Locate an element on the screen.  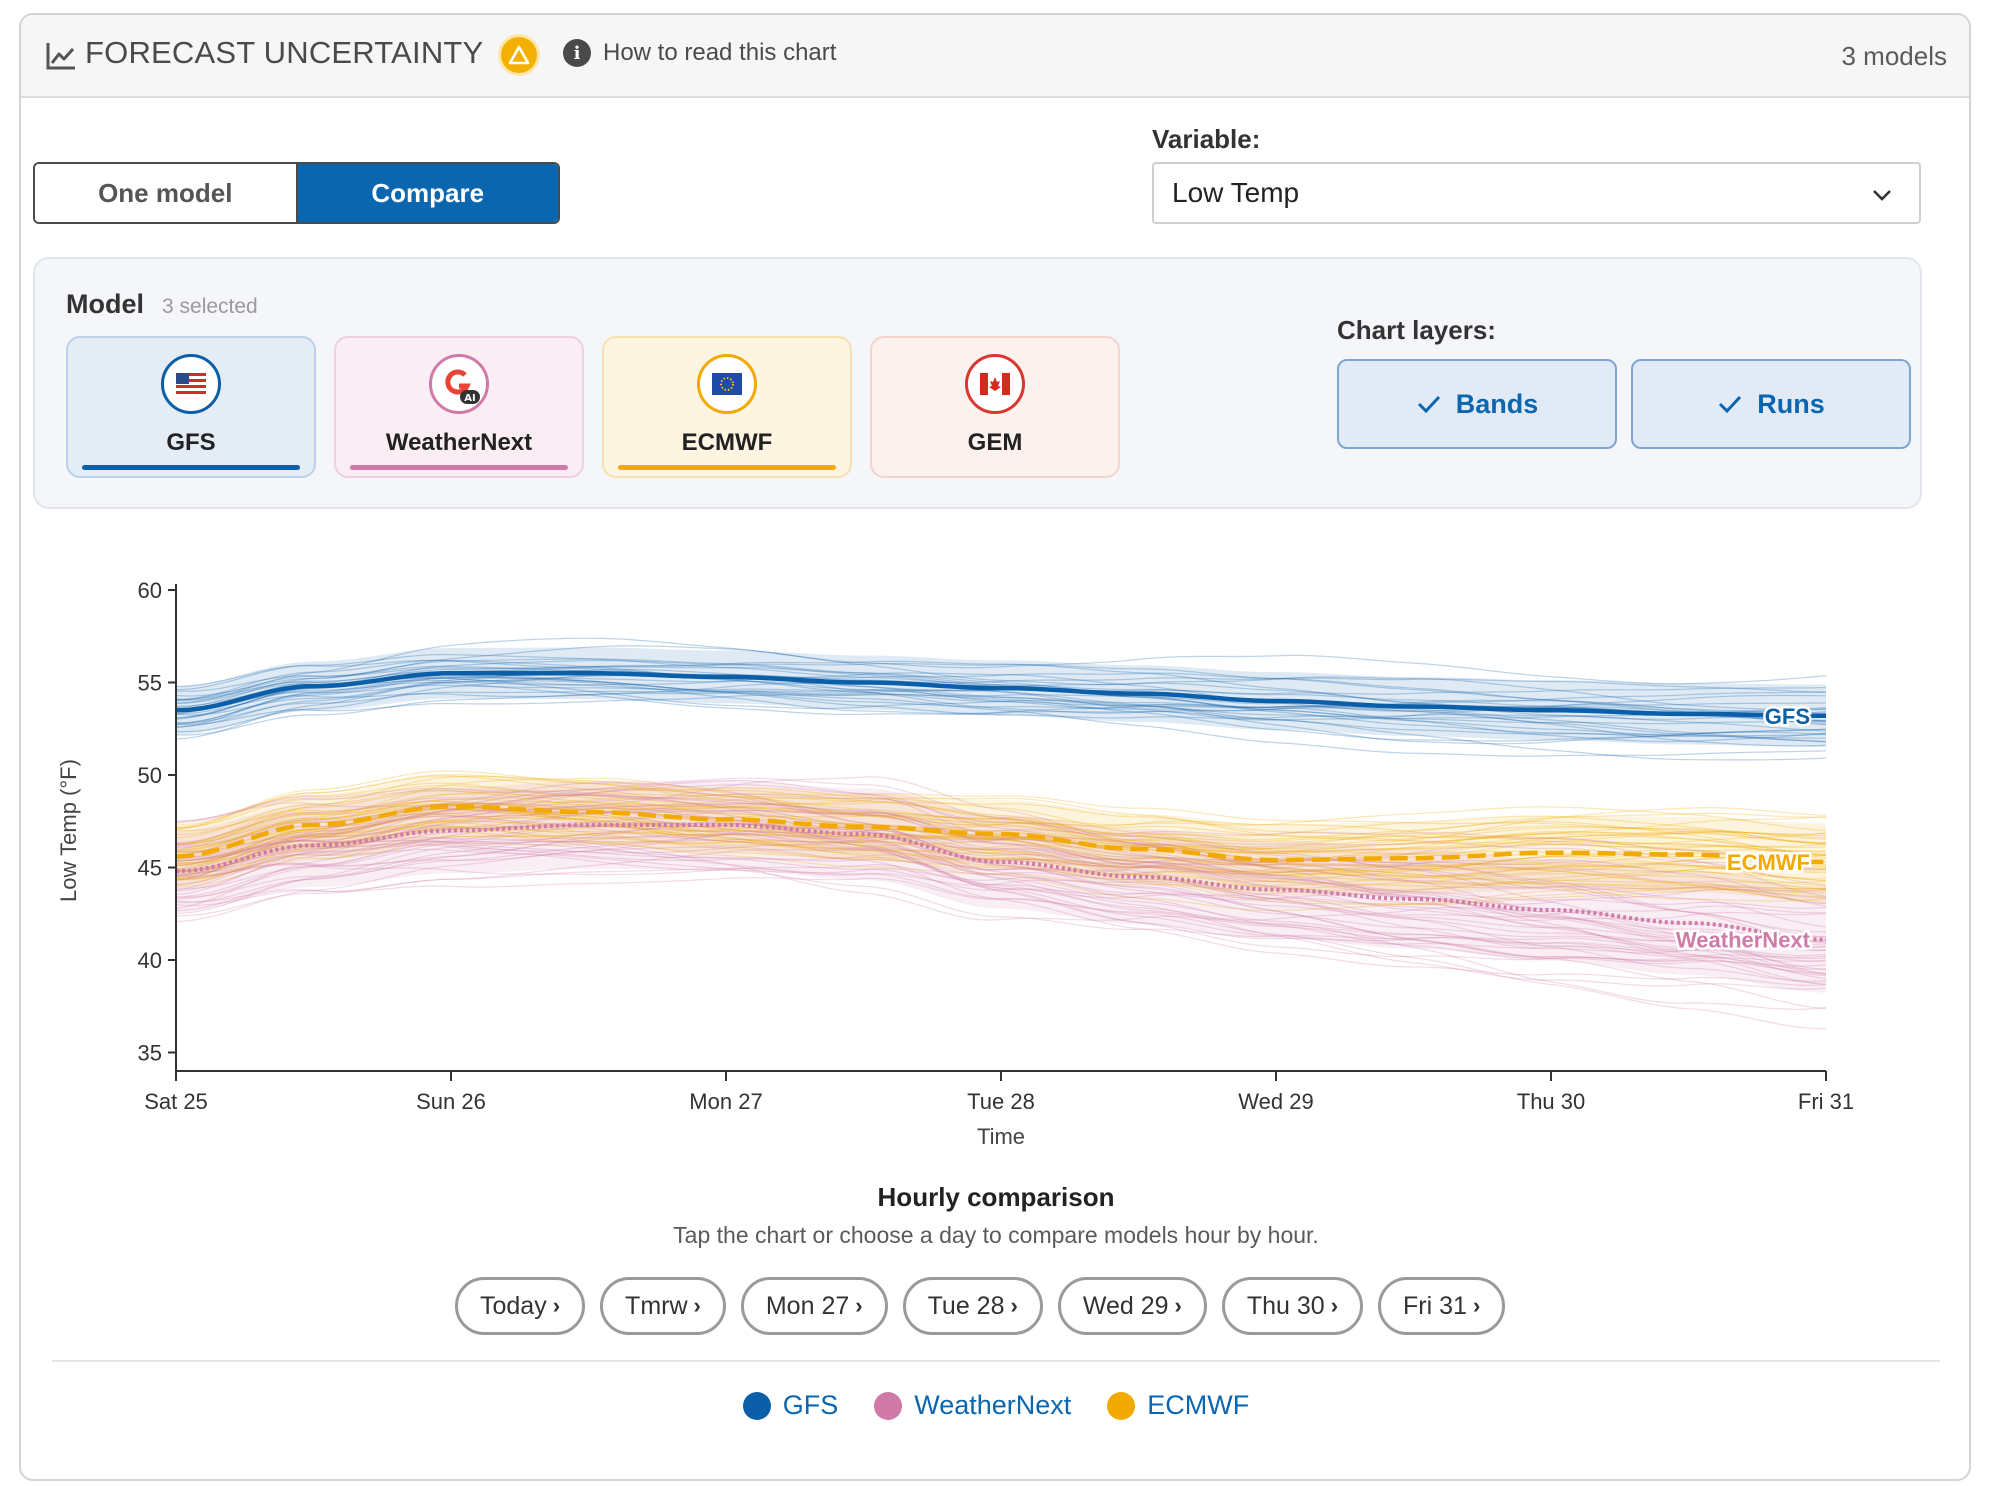
model-chip-weathernext: AI WeatherNext is located at coordinates (459, 407).